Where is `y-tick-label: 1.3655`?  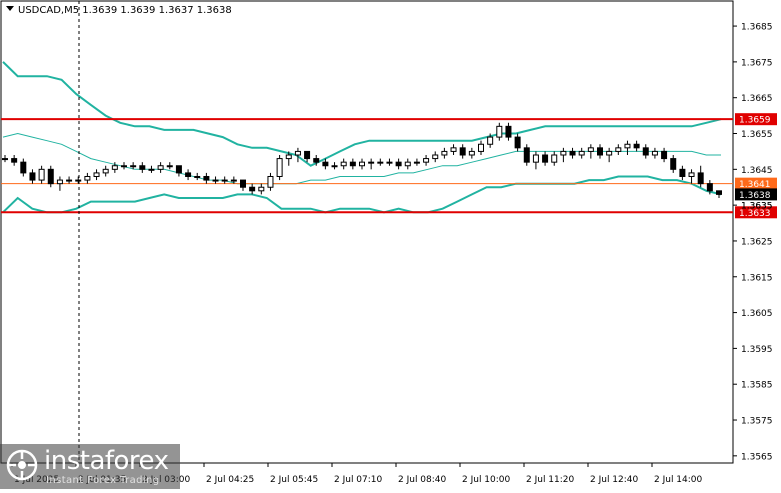
y-tick-label: 1.3655 is located at coordinates (757, 135).